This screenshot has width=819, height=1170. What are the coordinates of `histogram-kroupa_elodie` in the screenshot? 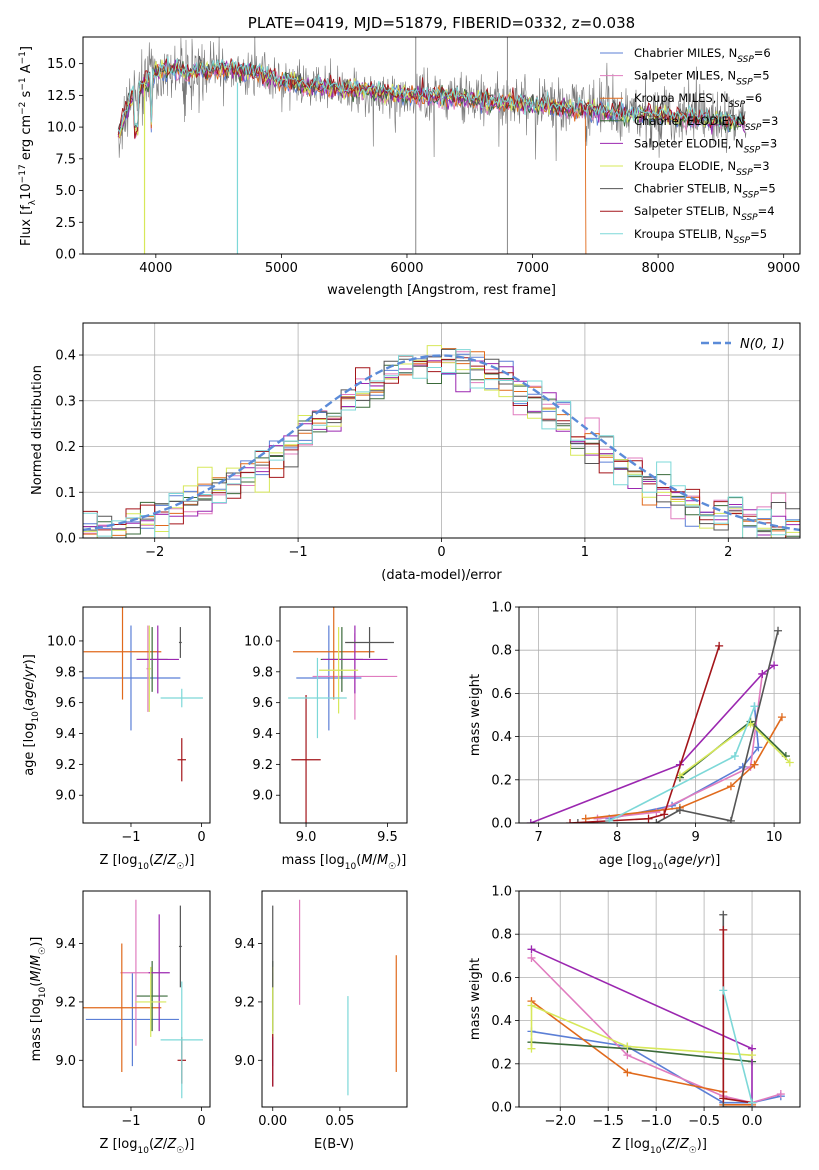 It's located at (441, 441).